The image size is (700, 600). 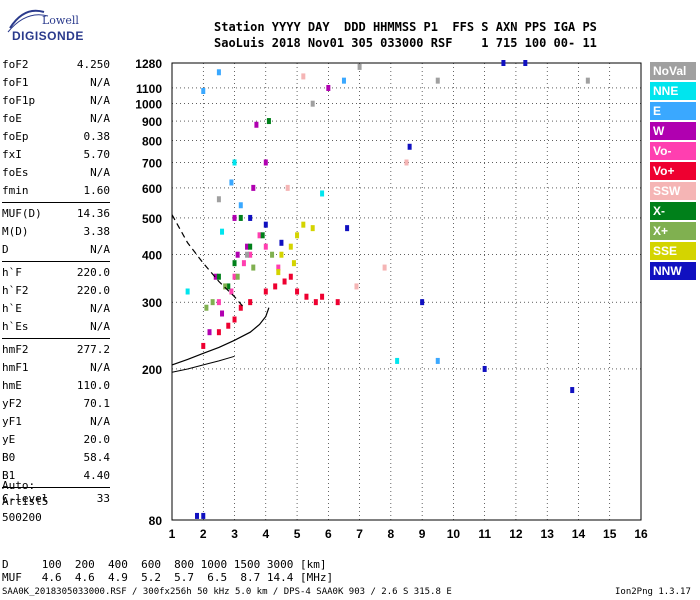 What do you see at coordinates (97, 403) in the screenshot?
I see `param-value: 70.1` at bounding box center [97, 403].